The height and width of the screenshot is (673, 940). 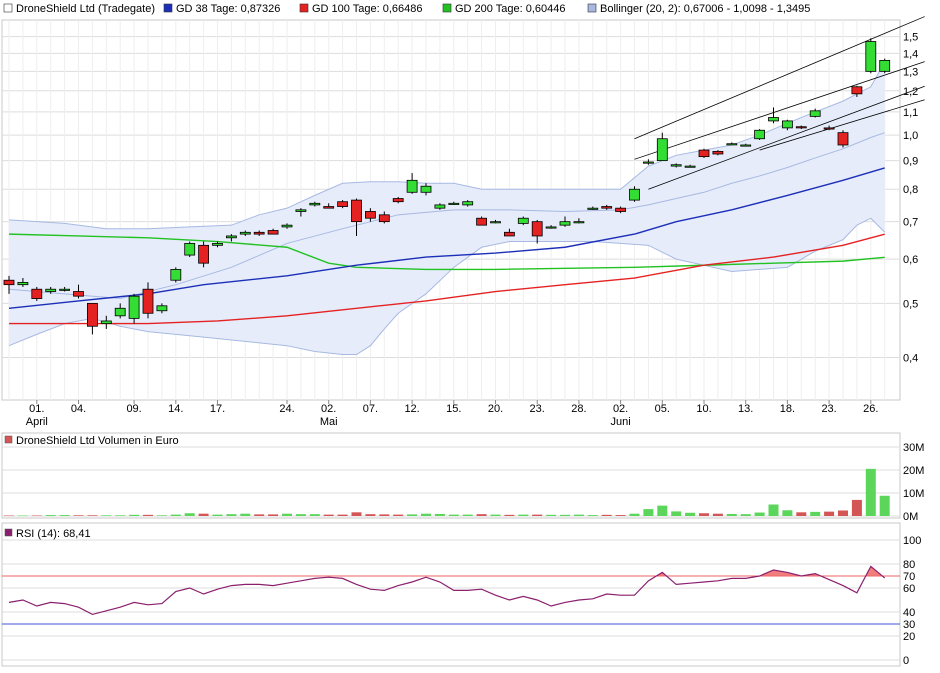 What do you see at coordinates (537, 409) in the screenshot?
I see `x-tick-label: 23.` at bounding box center [537, 409].